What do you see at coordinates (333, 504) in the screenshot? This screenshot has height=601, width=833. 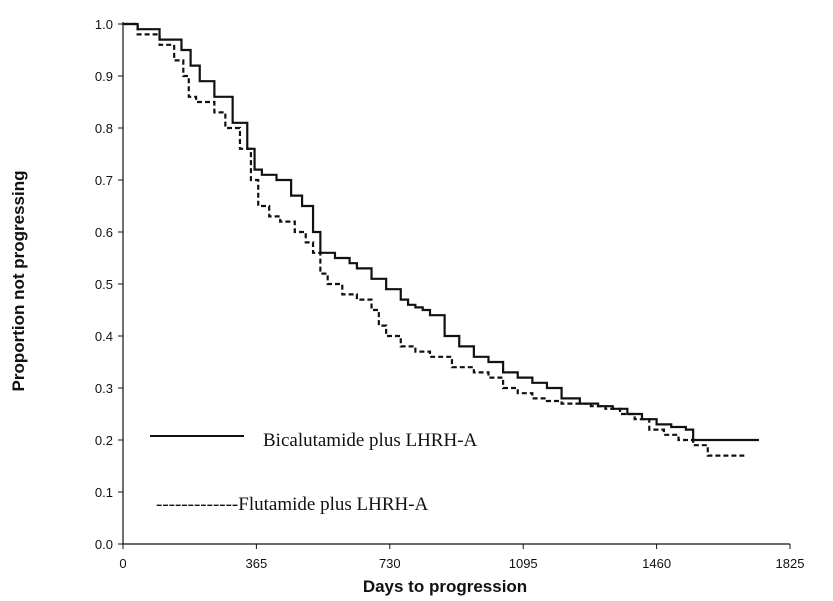 I see `legend-flutamide-text: Flutamide plus LHRH-A` at bounding box center [333, 504].